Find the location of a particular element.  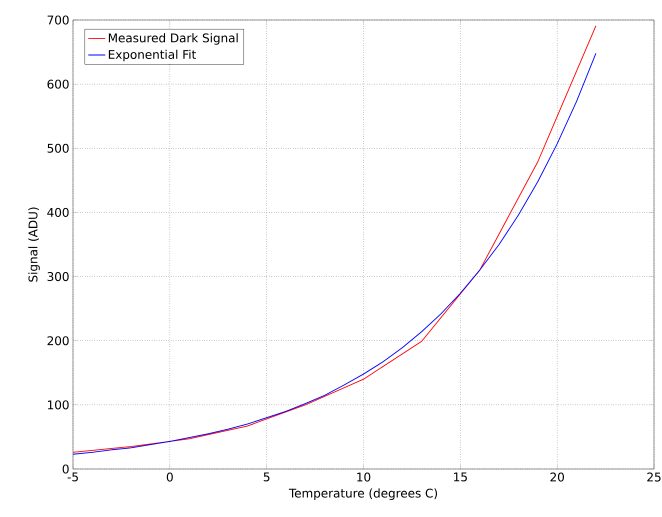

x-tick-label: -5 is located at coordinates (73, 477).